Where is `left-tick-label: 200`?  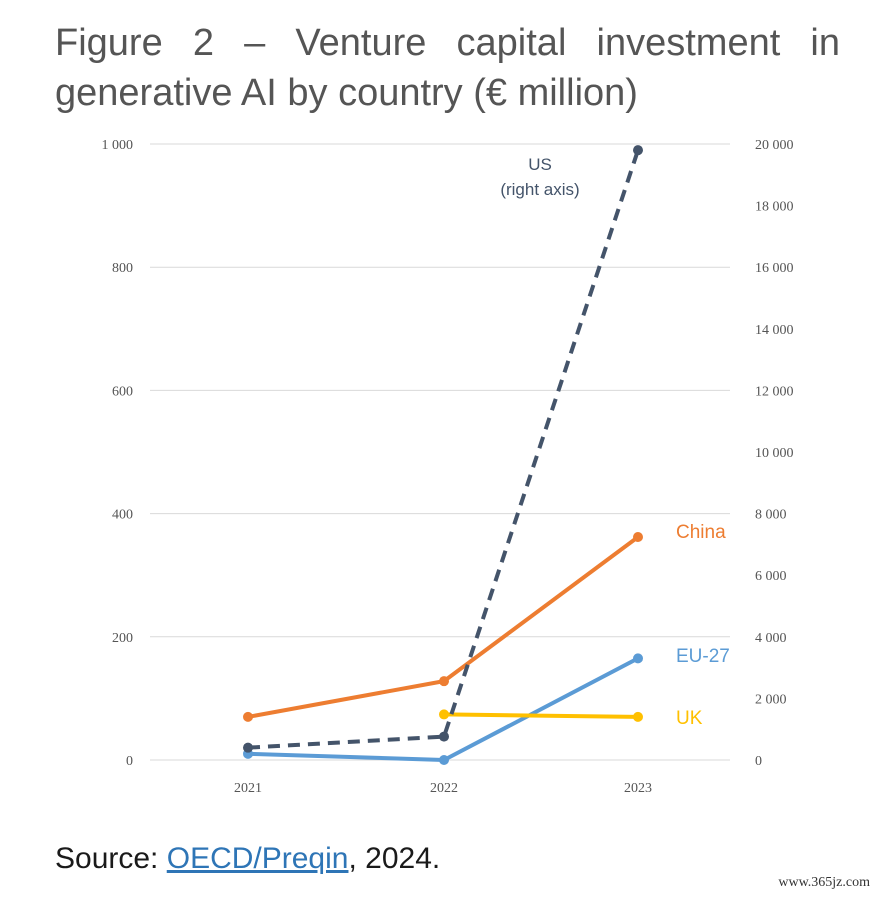
left-tick-label: 200 is located at coordinates (122, 638).